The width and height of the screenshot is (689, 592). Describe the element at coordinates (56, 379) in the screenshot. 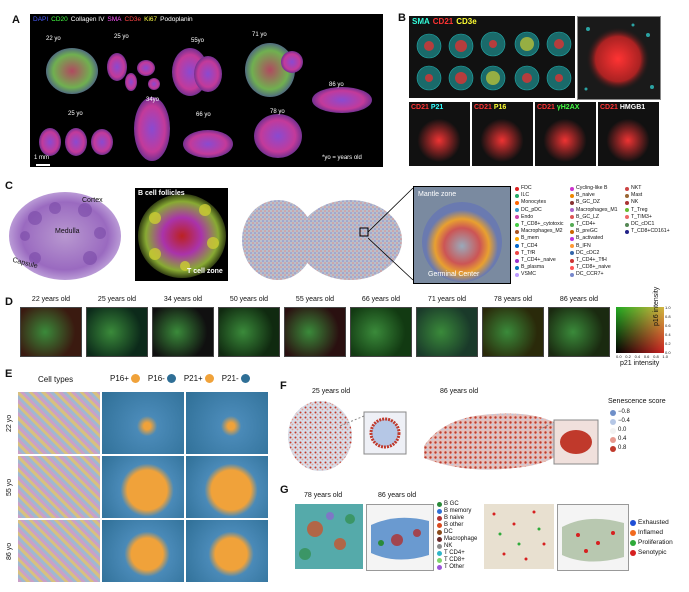

I see `e-header-cell-types: Cell types` at that location.